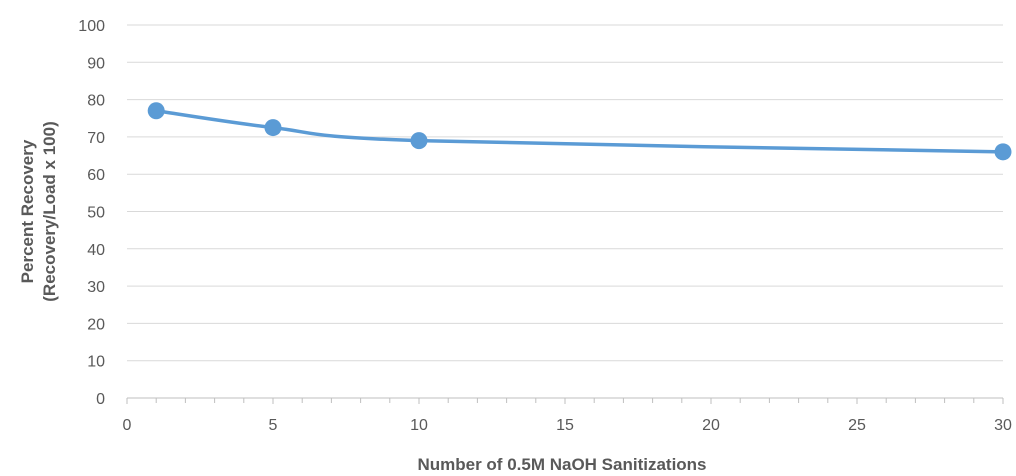  Describe the element at coordinates (96, 175) in the screenshot. I see `y-tick-label: 60` at that location.